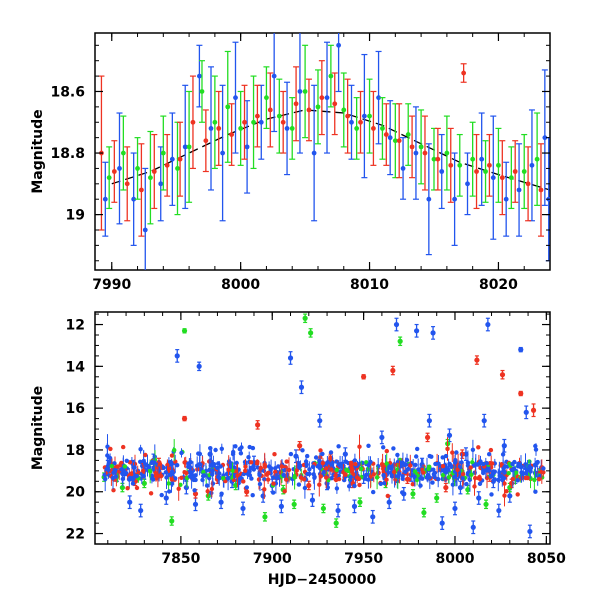  What do you see at coordinates (272, 559) in the screenshot?
I see `x-tick-label: 7900` at bounding box center [272, 559].